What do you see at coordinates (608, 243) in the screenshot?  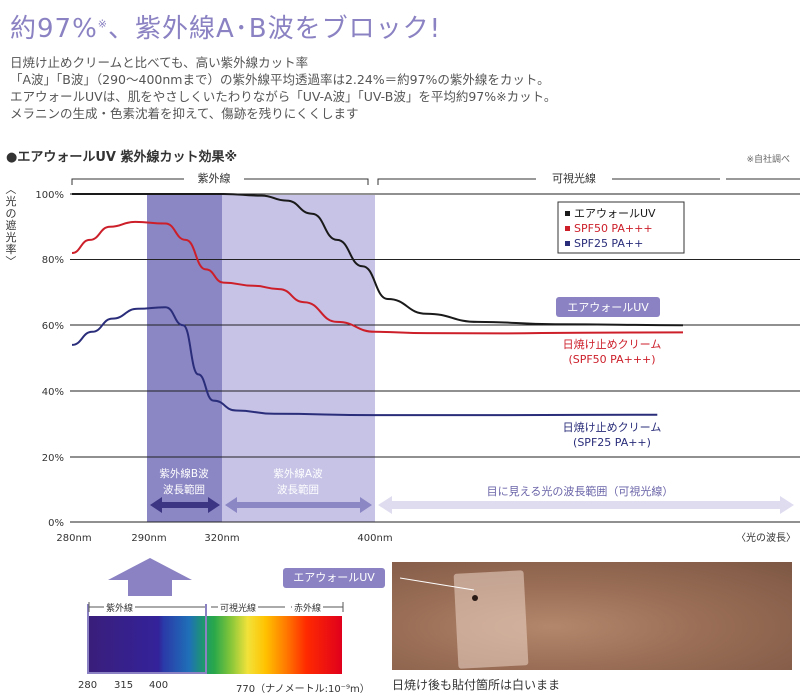 I see `legend-item-spf25: SPF25 PA++` at bounding box center [608, 243].